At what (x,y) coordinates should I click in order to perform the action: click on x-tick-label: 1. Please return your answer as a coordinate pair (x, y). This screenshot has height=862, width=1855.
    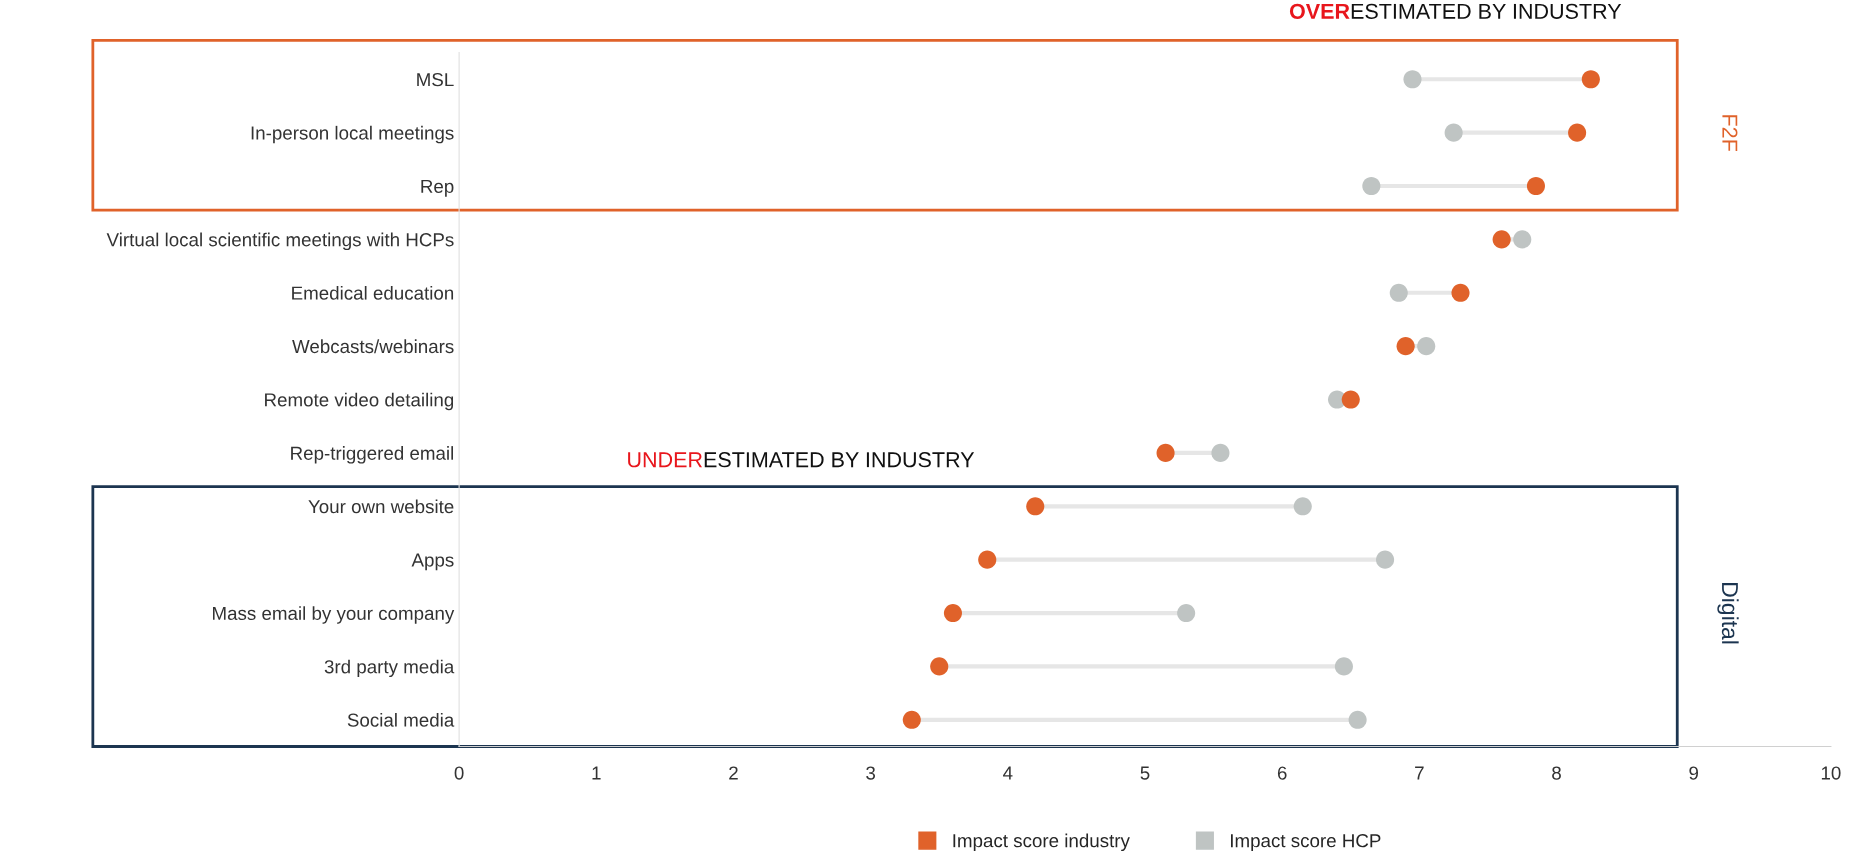
    Looking at the image, I should click on (596, 773).